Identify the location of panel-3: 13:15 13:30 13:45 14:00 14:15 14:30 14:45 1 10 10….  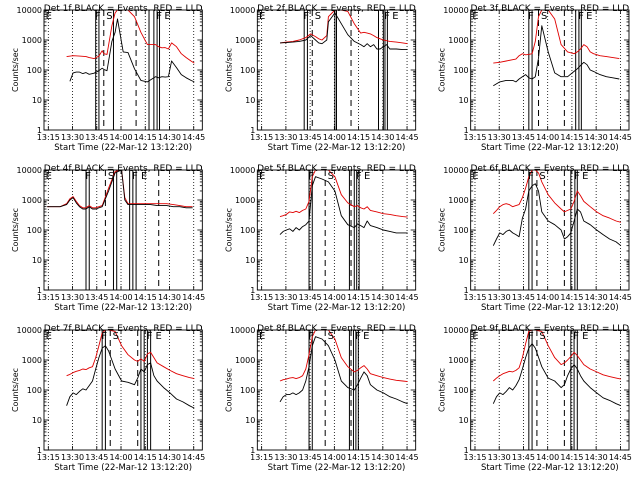
(535, 78).